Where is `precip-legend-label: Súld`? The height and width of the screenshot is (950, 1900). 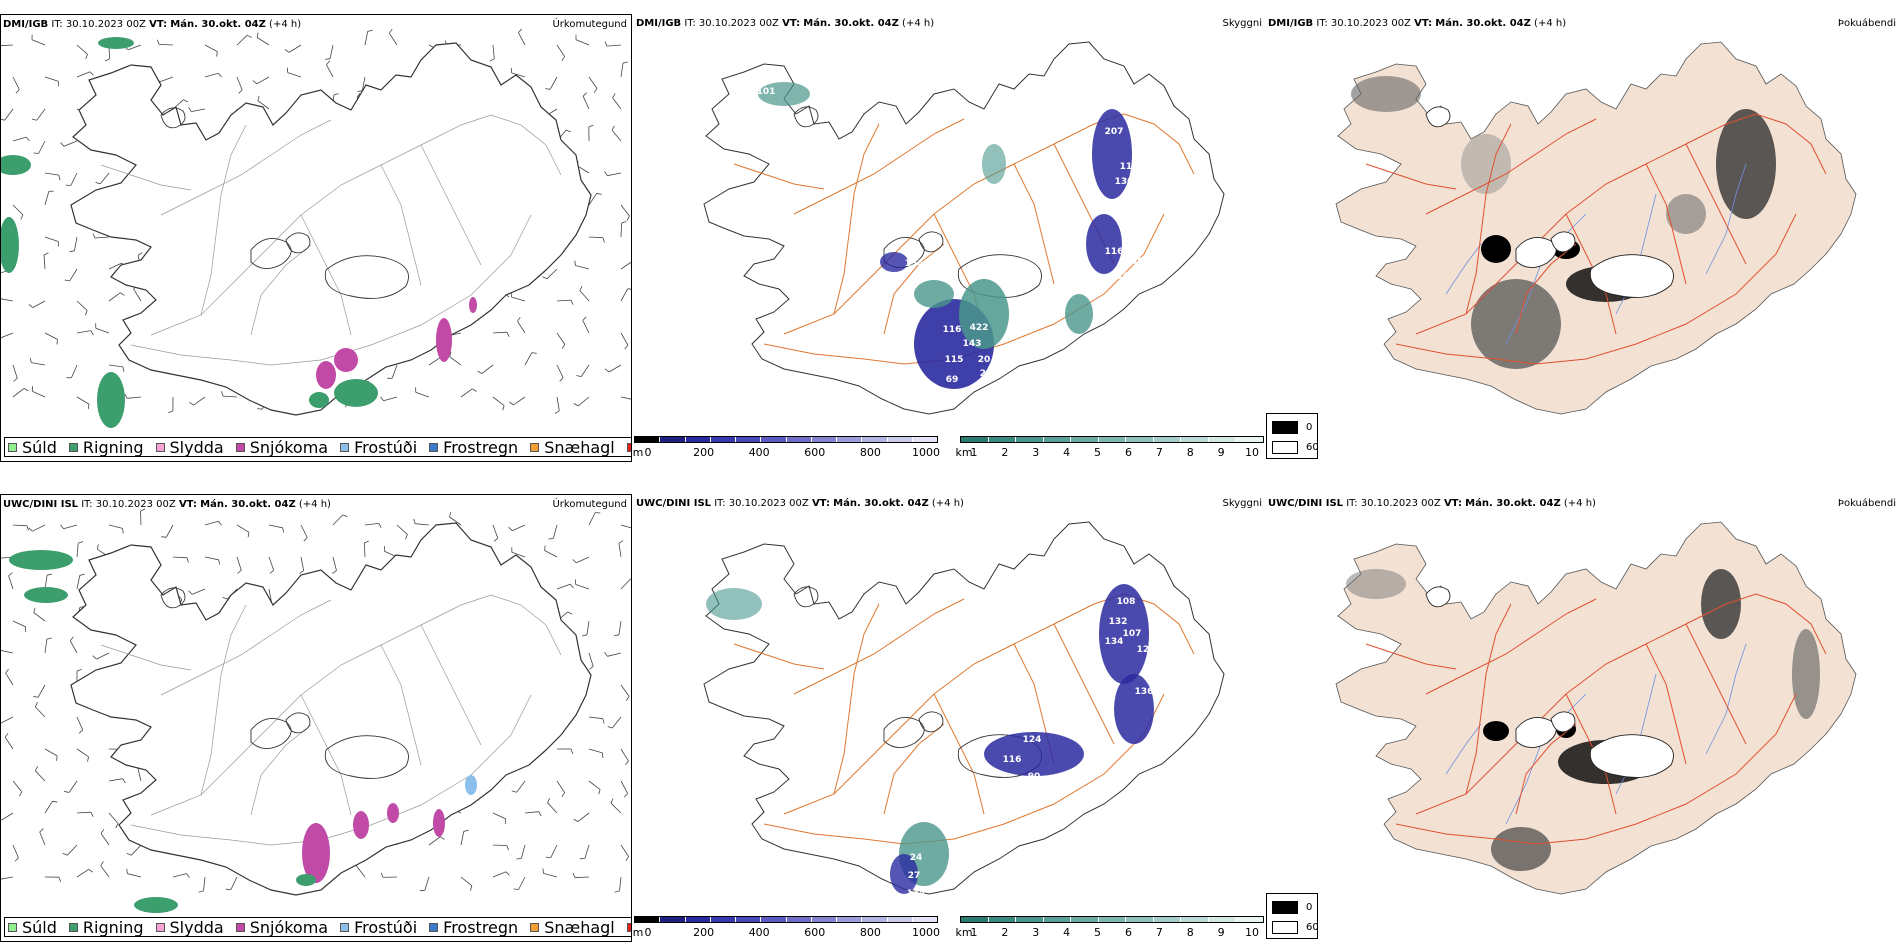
precip-legend-label: Súld is located at coordinates (39, 447).